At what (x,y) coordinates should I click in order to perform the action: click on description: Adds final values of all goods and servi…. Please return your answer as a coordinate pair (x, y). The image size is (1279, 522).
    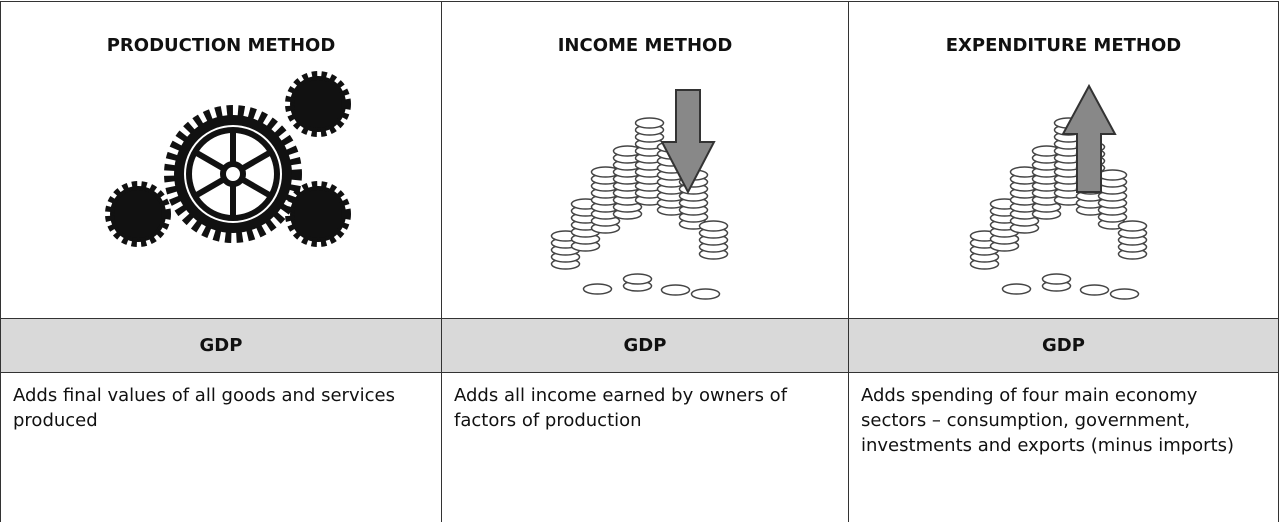
    Looking at the image, I should click on (220, 447).